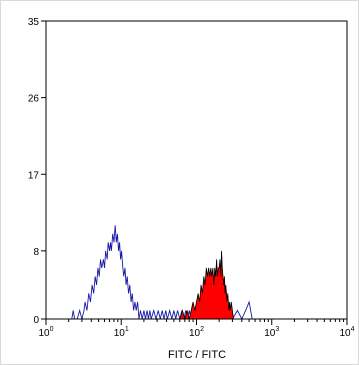  Describe the element at coordinates (36, 252) in the screenshot. I see `y-tick-label-1: 8` at that location.